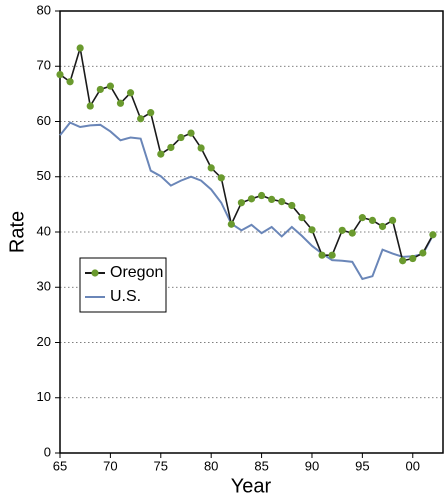 This screenshot has height=497, width=447. I want to click on legend-marker, so click(95, 273).